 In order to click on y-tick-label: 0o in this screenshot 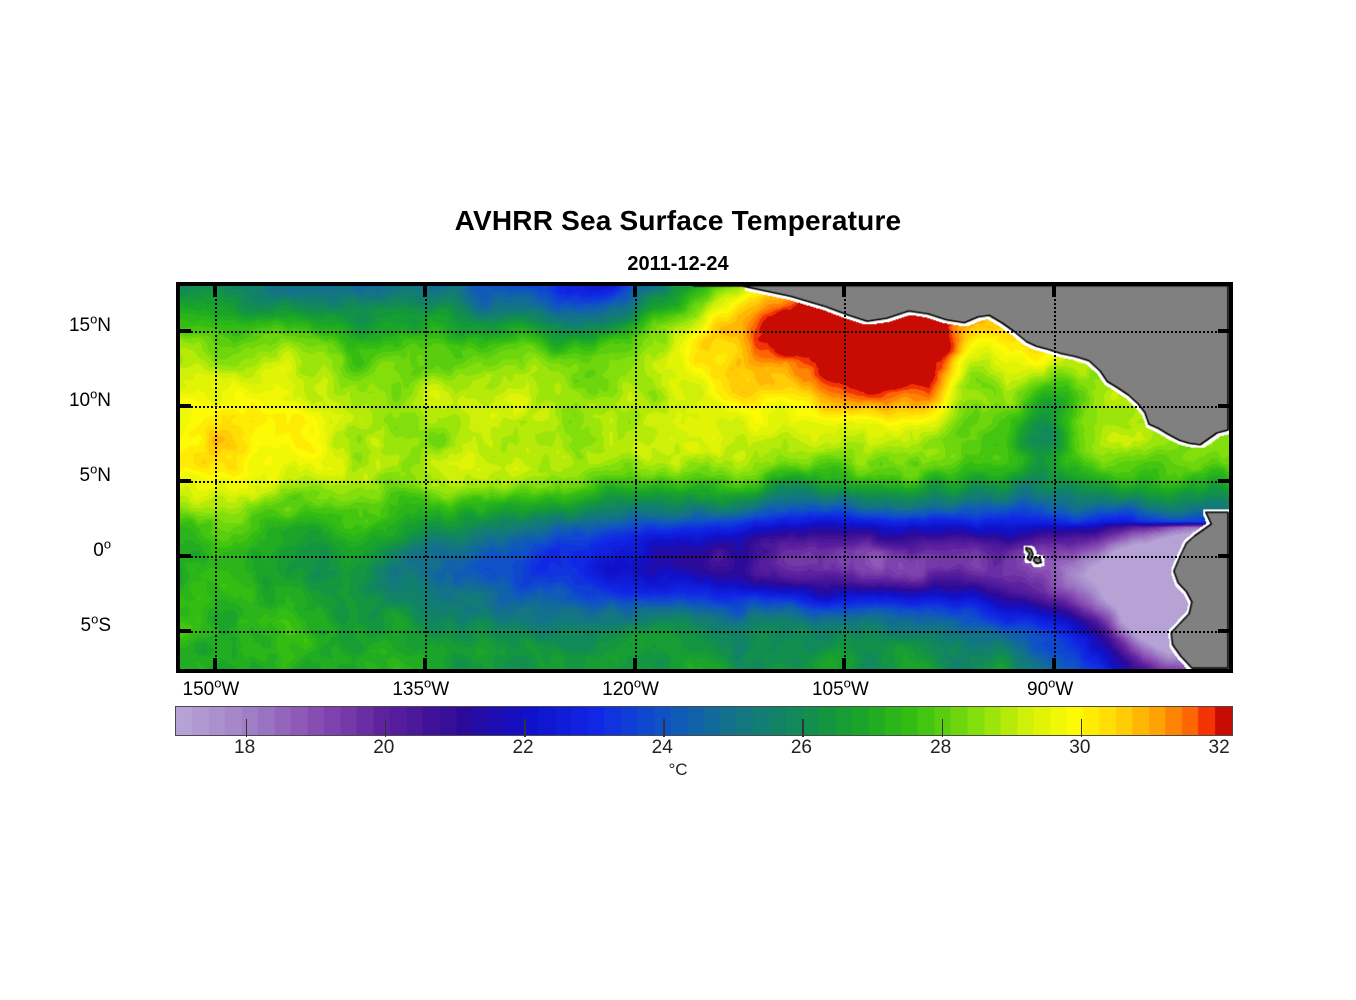, I will do `click(102, 548)`.